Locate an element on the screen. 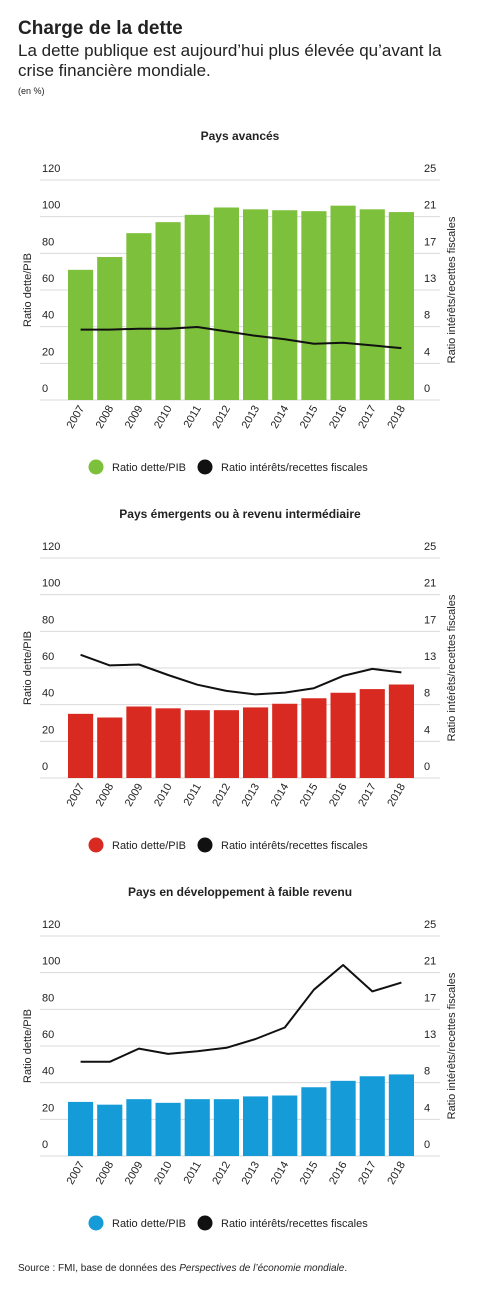  page-title: Charge de la dette is located at coordinates (100, 28).